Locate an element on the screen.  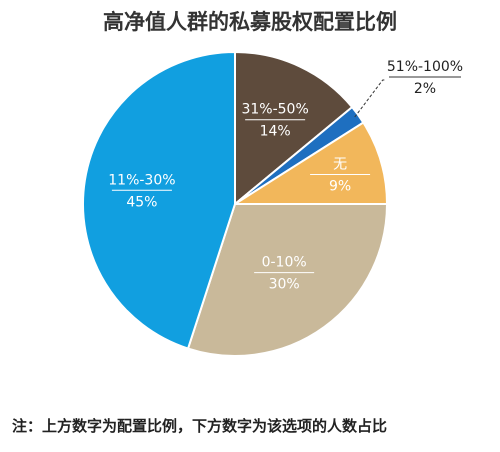
slice-value-label: 45% is located at coordinates (141, 202).